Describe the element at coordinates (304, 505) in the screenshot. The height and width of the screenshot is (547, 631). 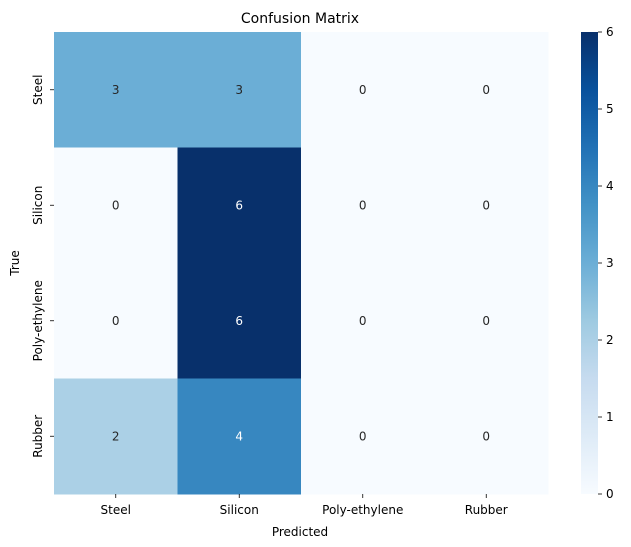
I see `x-axis-ticks: Steel Silicon Poly-ethylene Rubber` at that location.